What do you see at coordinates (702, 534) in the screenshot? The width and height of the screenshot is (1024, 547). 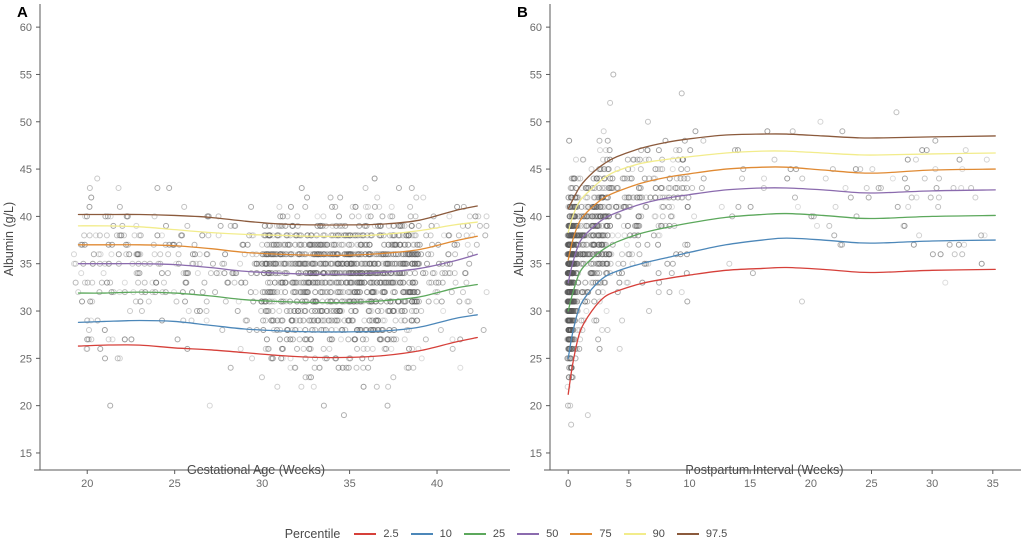 I see `legend-item-97.5: 97.5` at bounding box center [702, 534].